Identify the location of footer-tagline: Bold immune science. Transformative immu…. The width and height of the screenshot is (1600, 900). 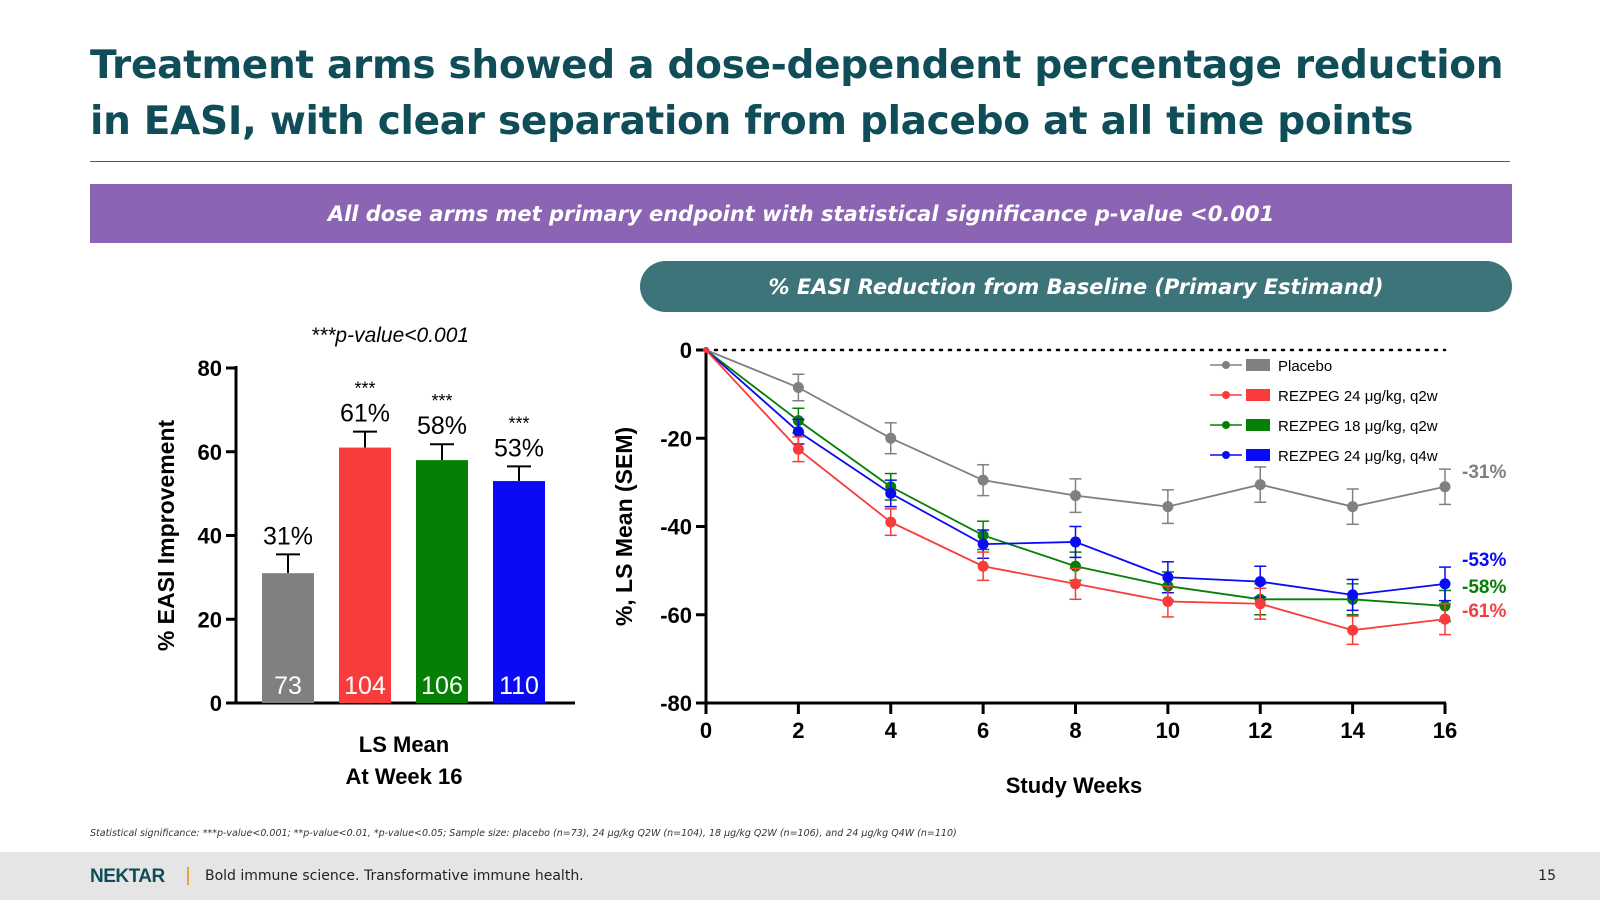
(394, 876).